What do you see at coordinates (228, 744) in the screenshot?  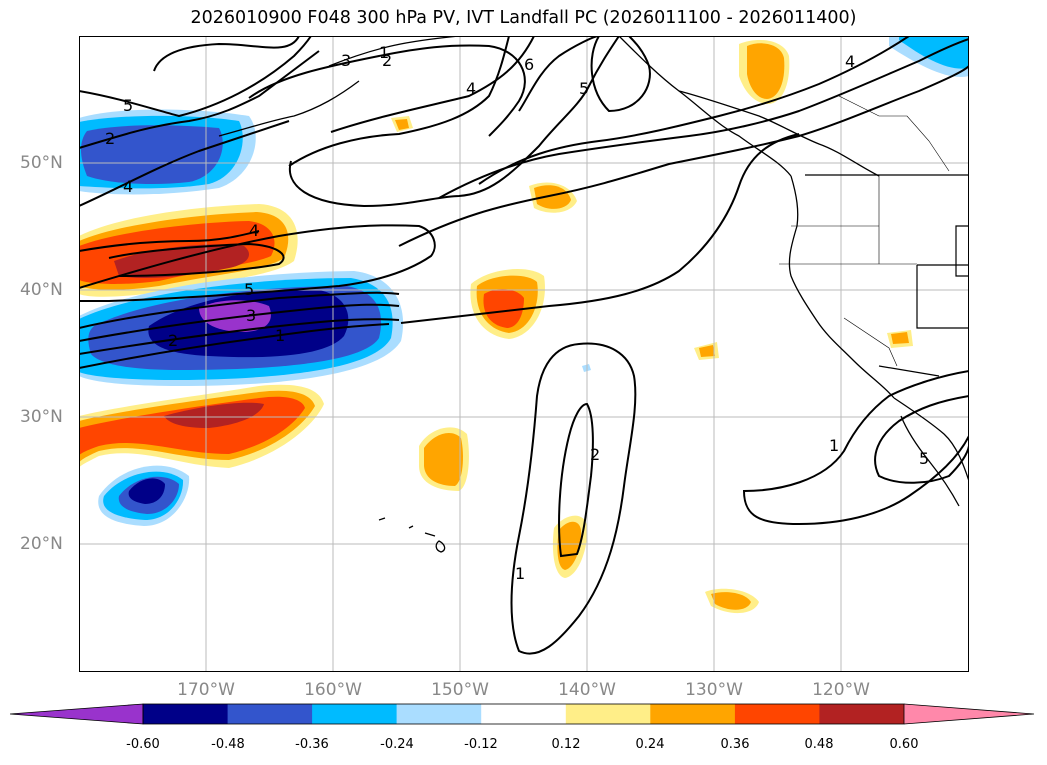 I see `colorbar-tick: -0.48` at bounding box center [228, 744].